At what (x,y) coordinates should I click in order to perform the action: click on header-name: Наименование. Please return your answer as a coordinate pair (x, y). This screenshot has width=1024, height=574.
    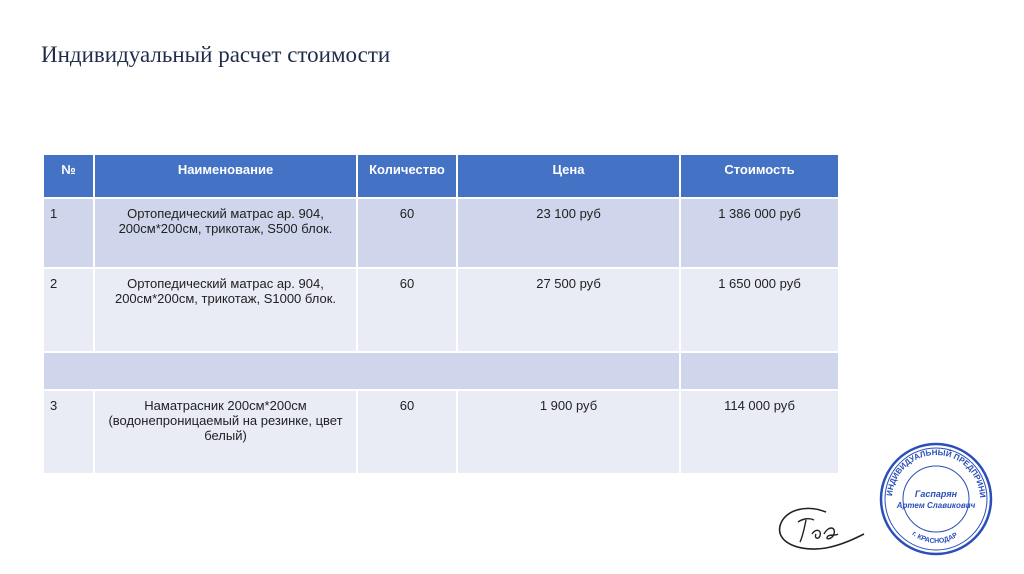
    Looking at the image, I should click on (225, 176).